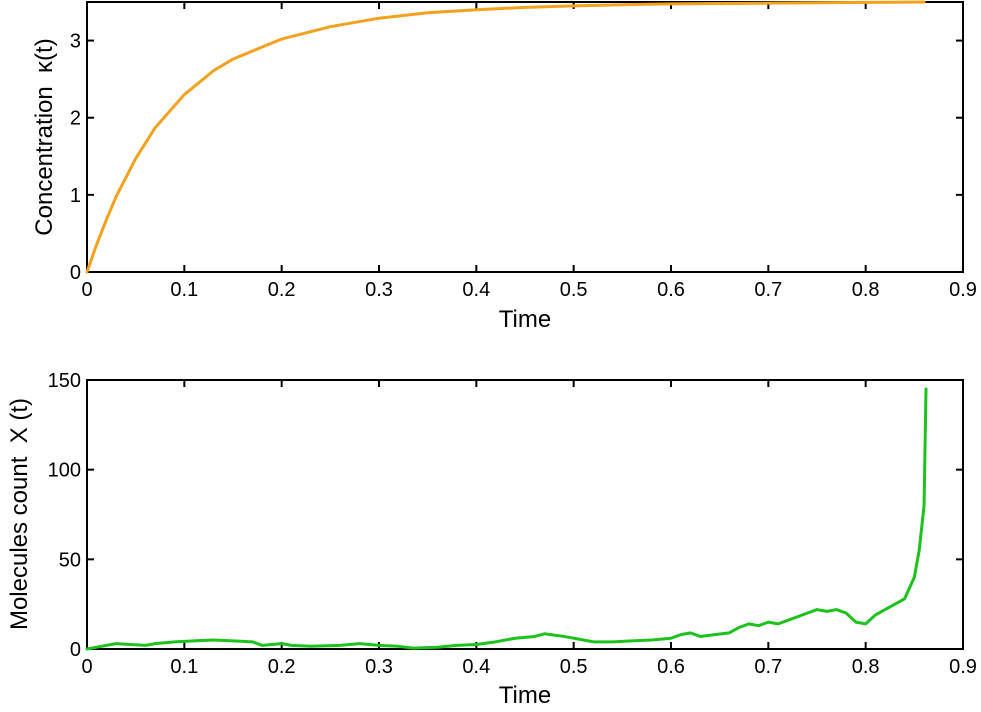  What do you see at coordinates (70, 560) in the screenshot?
I see `y-tick-label: 50` at bounding box center [70, 560].